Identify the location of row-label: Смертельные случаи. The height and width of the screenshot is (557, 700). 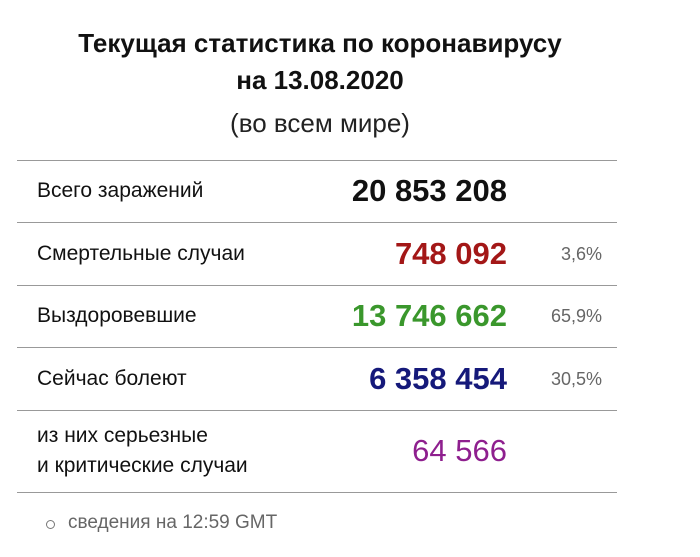
(141, 253).